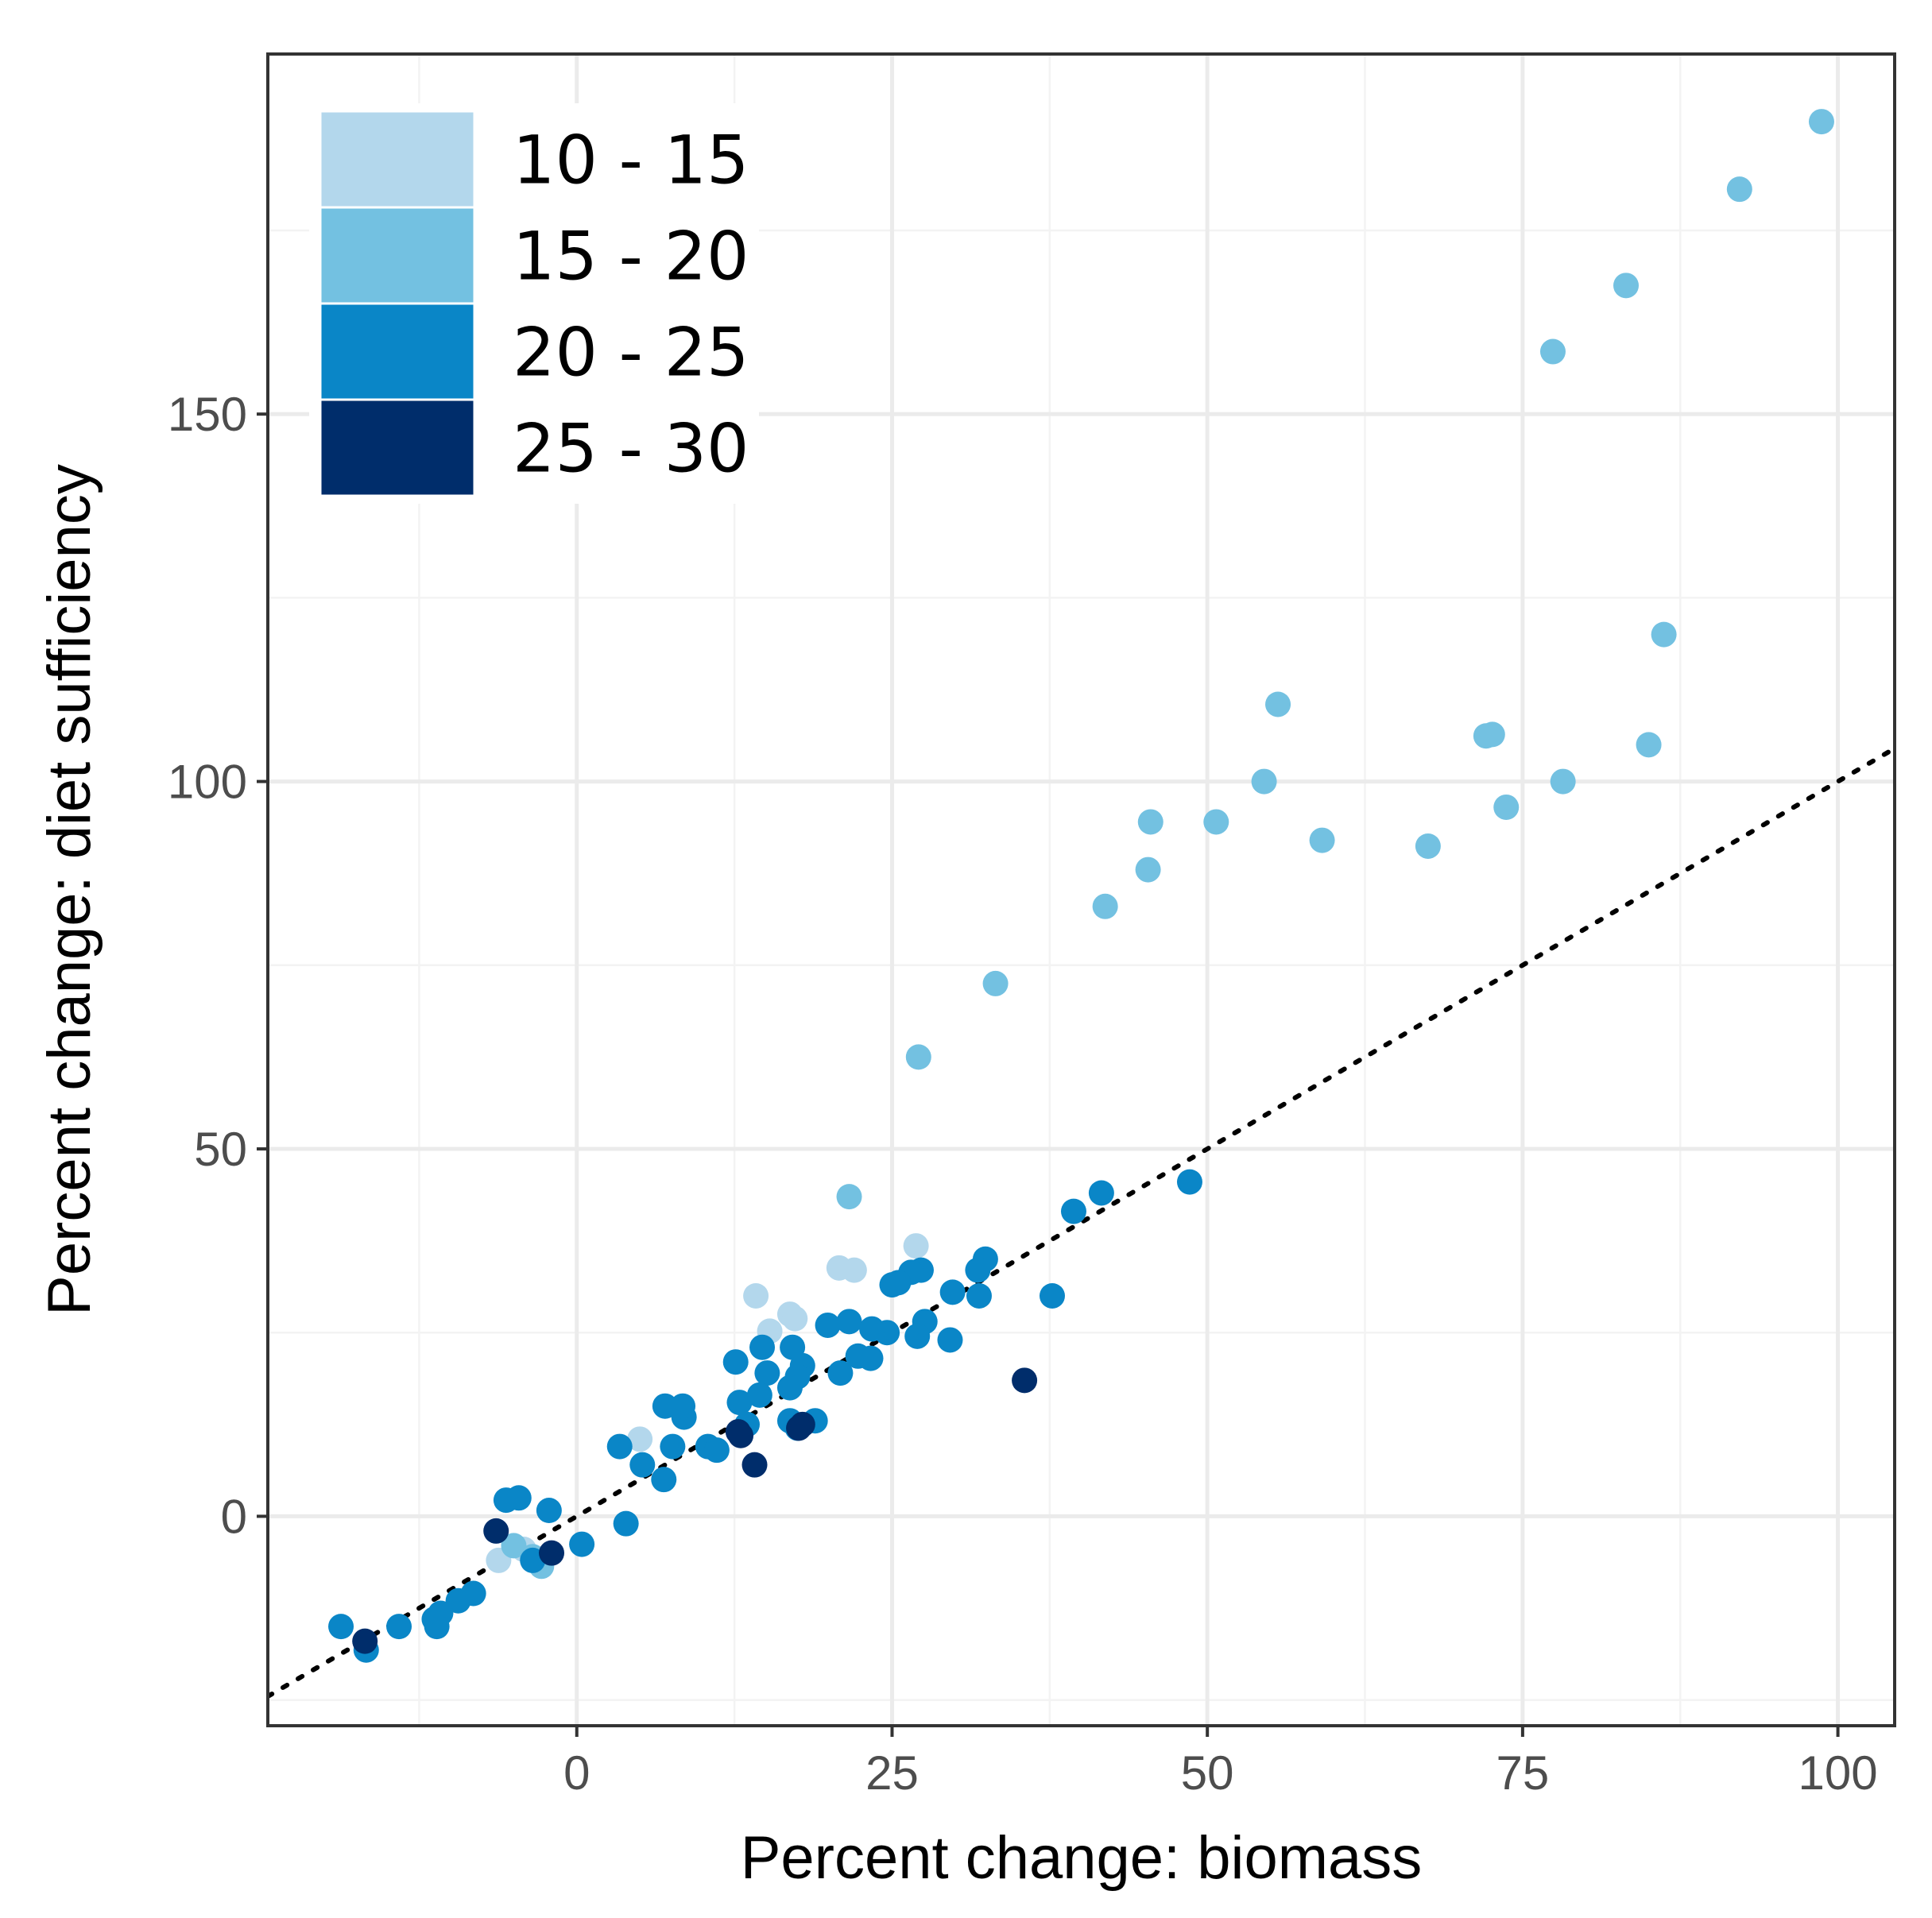 This screenshot has width=1932, height=1918. Describe the element at coordinates (207, 414) in the screenshot. I see `y-tick-label: 150` at that location.